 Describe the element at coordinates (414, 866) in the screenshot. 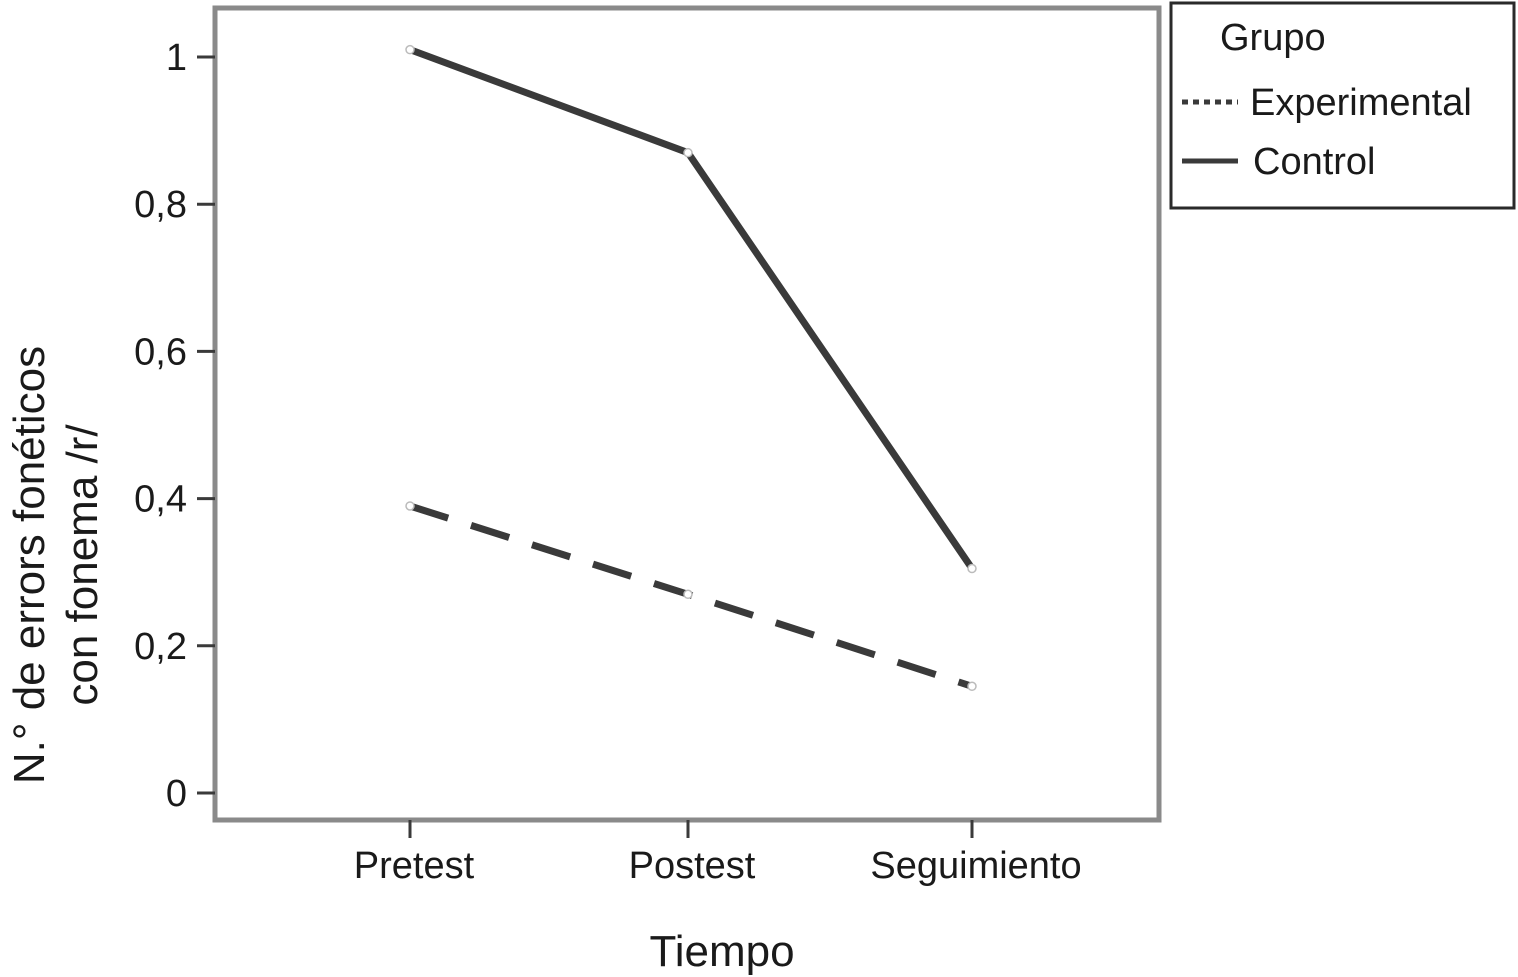

I see `x-tick-label: Pretest` at that location.